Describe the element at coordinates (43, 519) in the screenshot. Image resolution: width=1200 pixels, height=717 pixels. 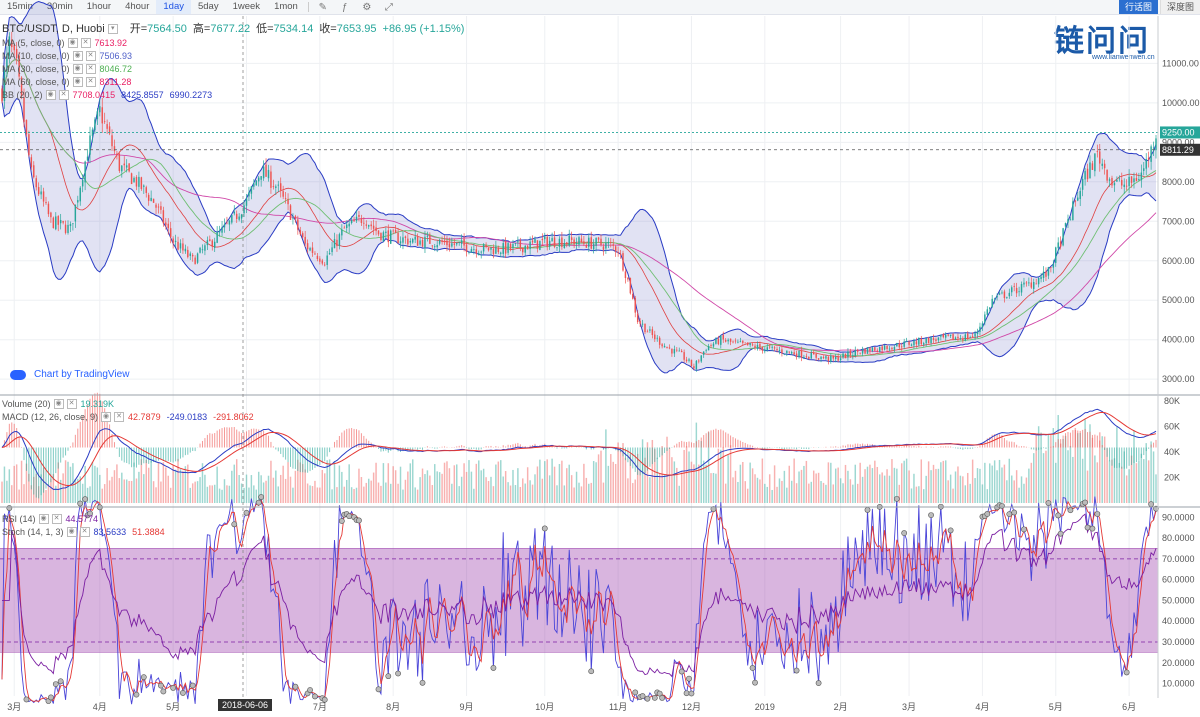
I see `rsi-eye-icon: ◉` at that location.